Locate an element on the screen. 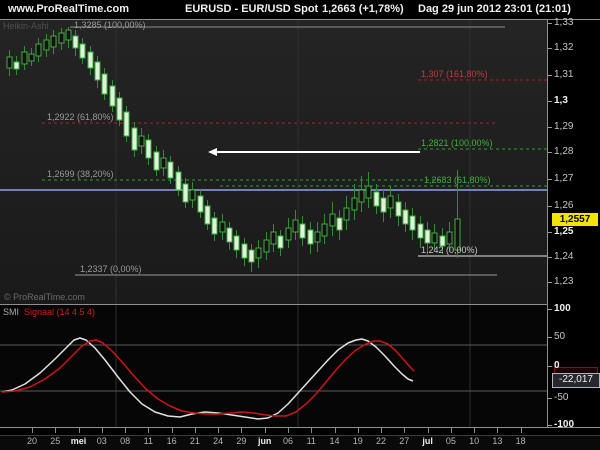 The image size is (600, 450). timeframe-time: Dag 29 jun 2012 23:01 (21:01) is located at coordinates (494, 9).